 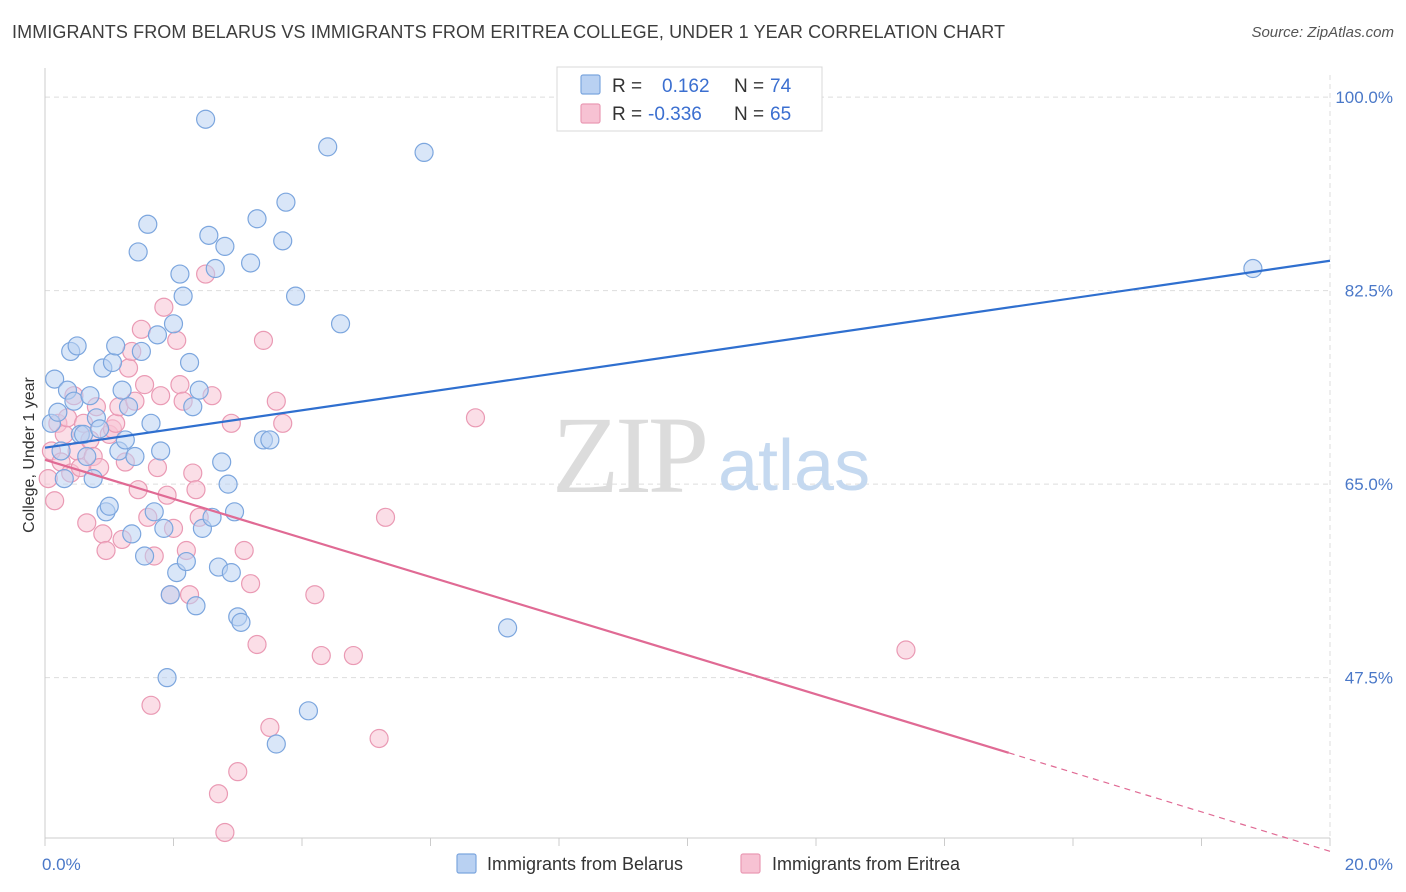 I want to click on legend: R = 0.162 N = 74 R = -0.336 N = 65, so click(x=689, y=99).